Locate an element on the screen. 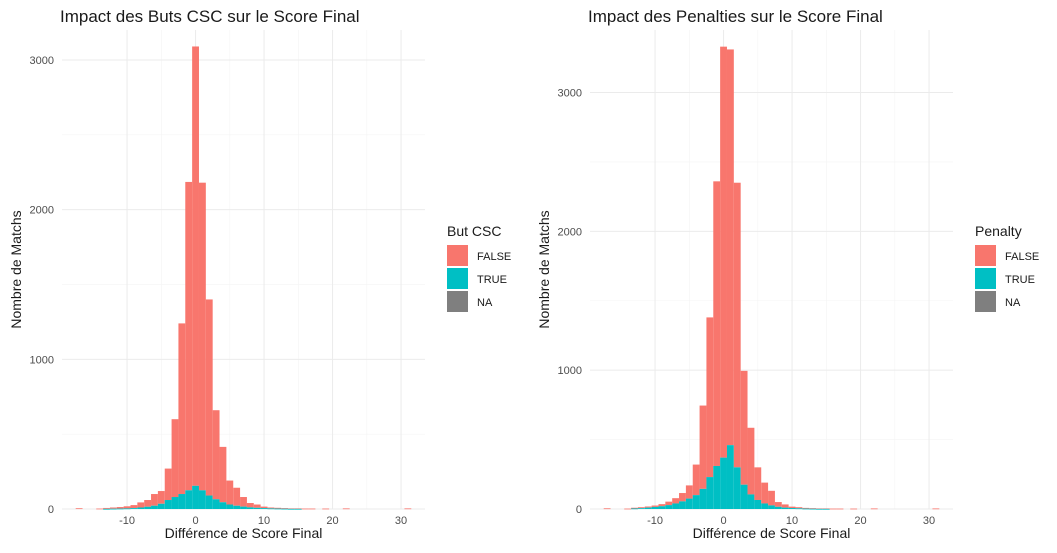  y-tick-label: 0 is located at coordinates (51, 510).